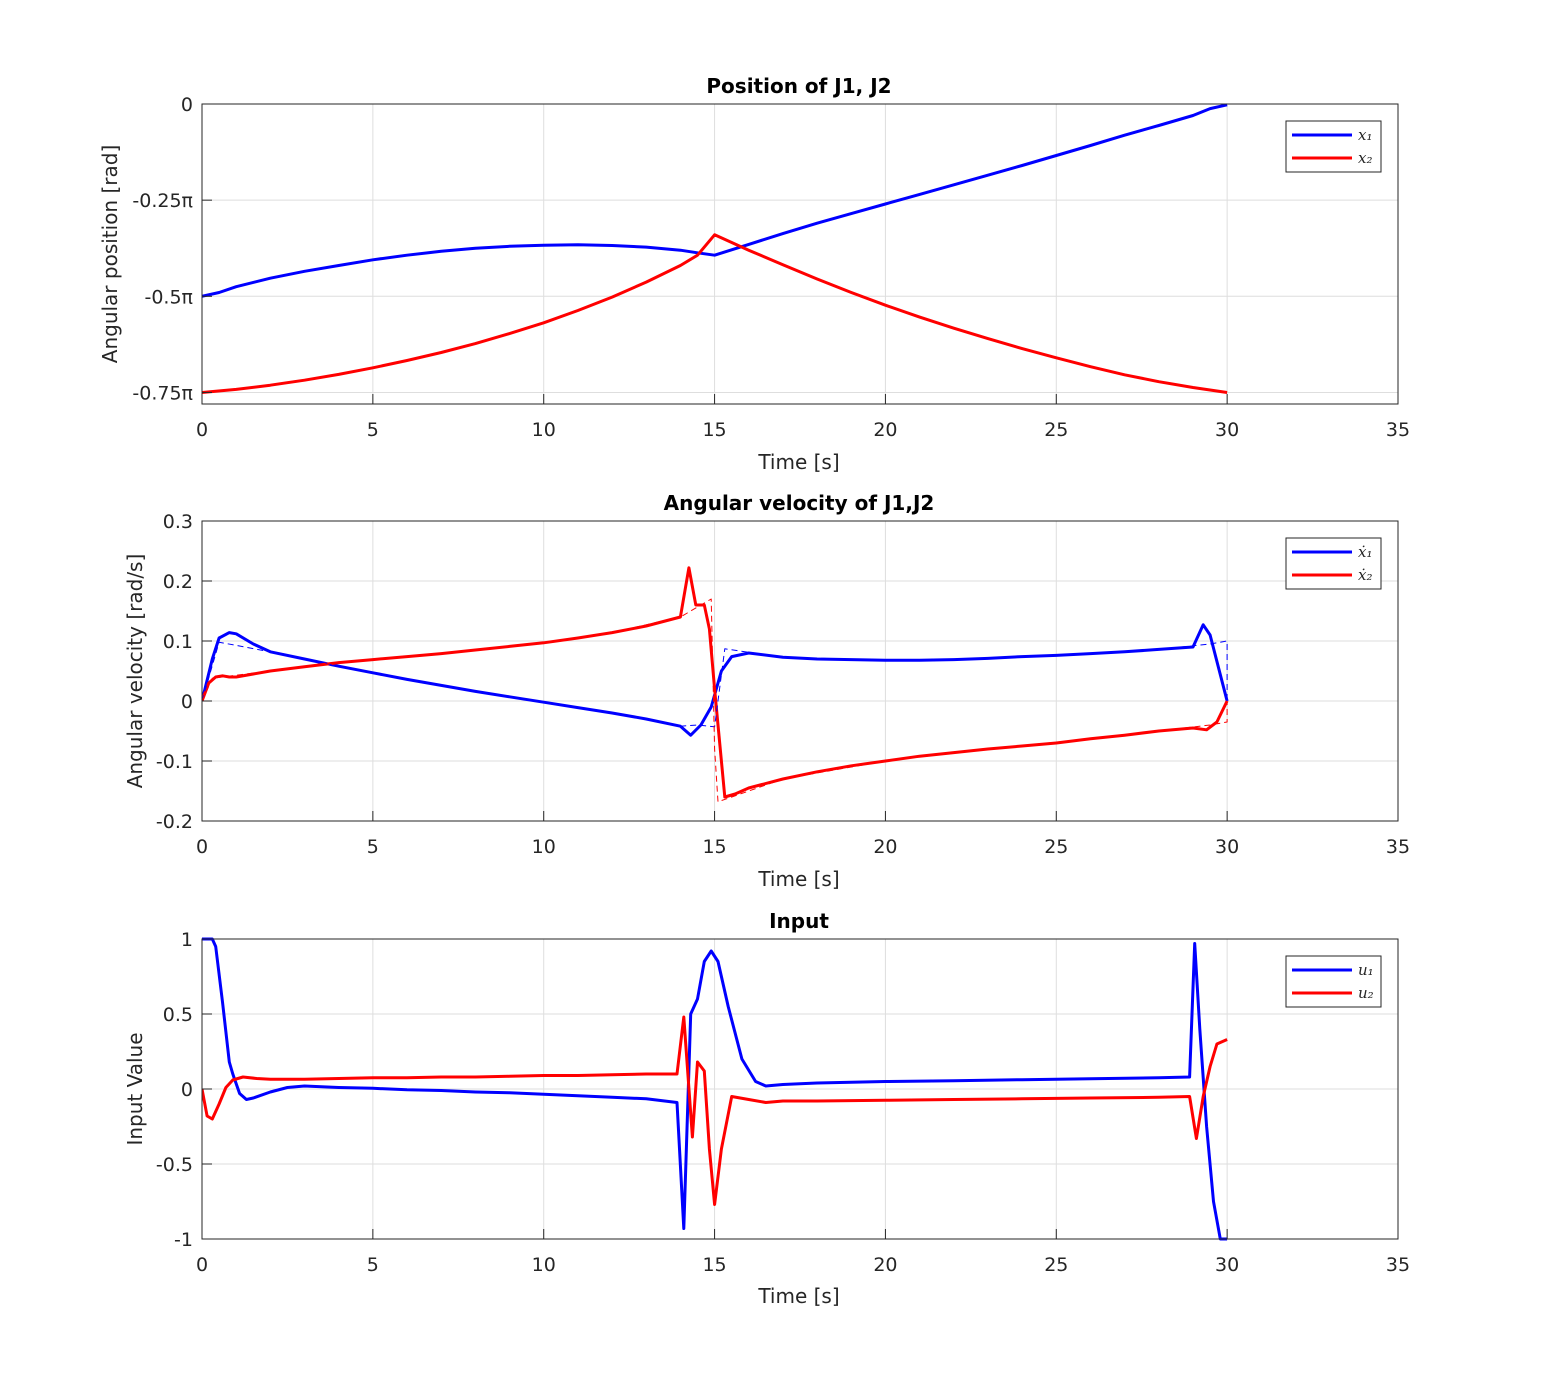 This screenshot has height=1392, width=1546. What do you see at coordinates (1365, 135) in the screenshot?
I see `legend-entry: x₁` at bounding box center [1365, 135].